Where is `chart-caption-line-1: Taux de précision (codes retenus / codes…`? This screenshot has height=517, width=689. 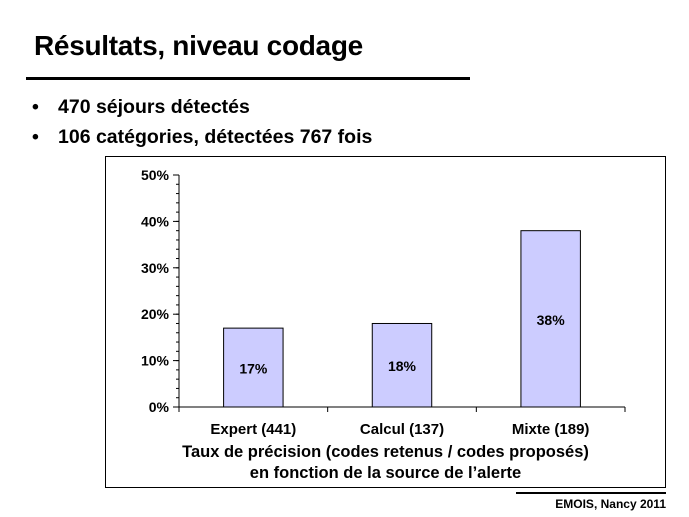
chart-caption-line-1: Taux de précision (codes retenus / codes… is located at coordinates (385, 452).